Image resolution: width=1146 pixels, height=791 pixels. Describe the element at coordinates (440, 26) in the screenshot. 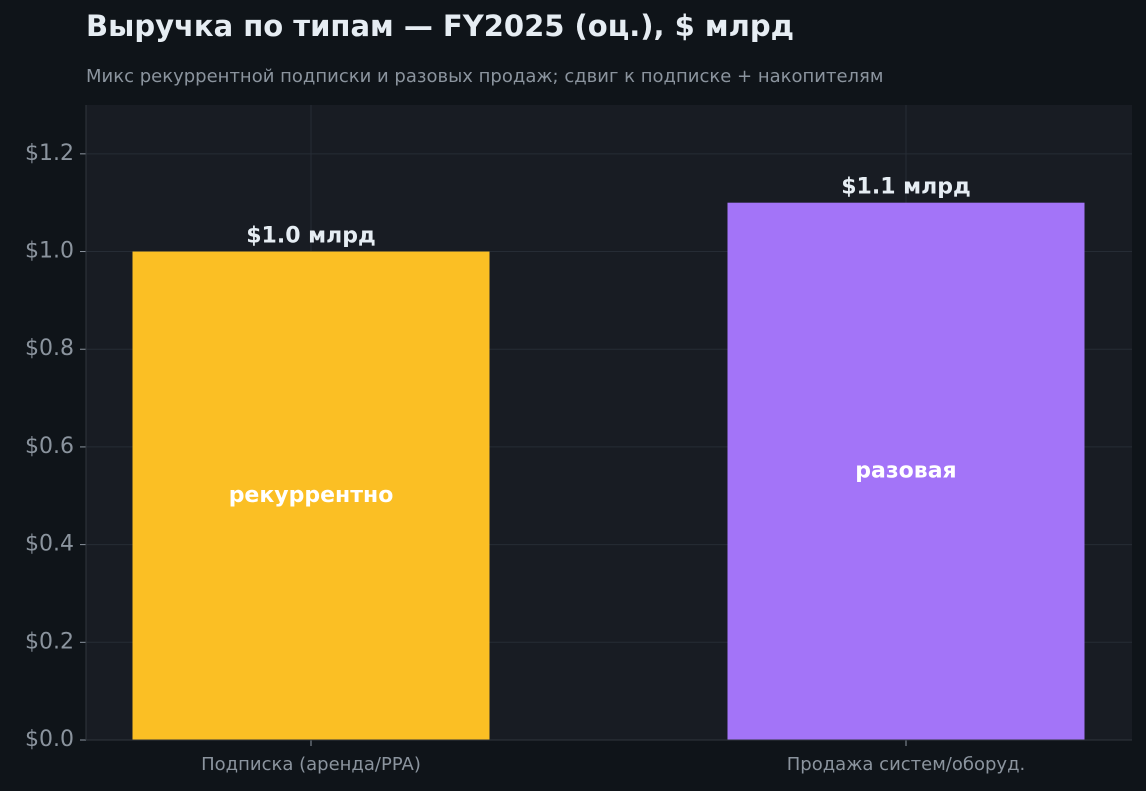

I see `chart-title: Выручка по типам — FY2025 (оц.), $ млрд` at that location.